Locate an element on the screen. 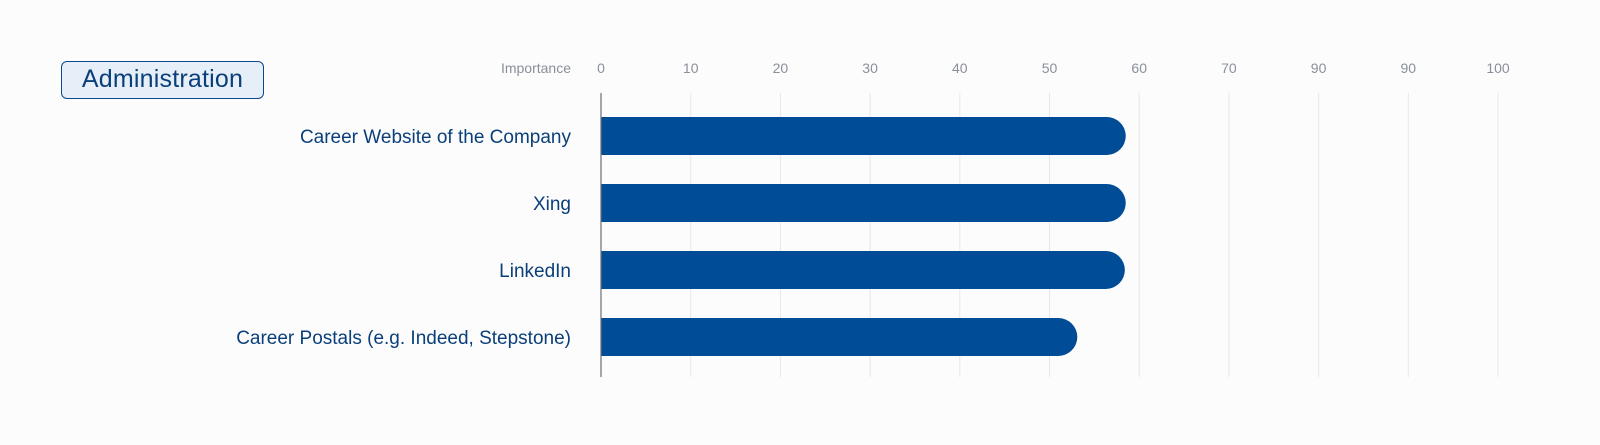 Image resolution: width=1600 pixels, height=445 pixels. category-label: Career Postals (e.g. Indeed, Stepstone) is located at coordinates (403, 338).